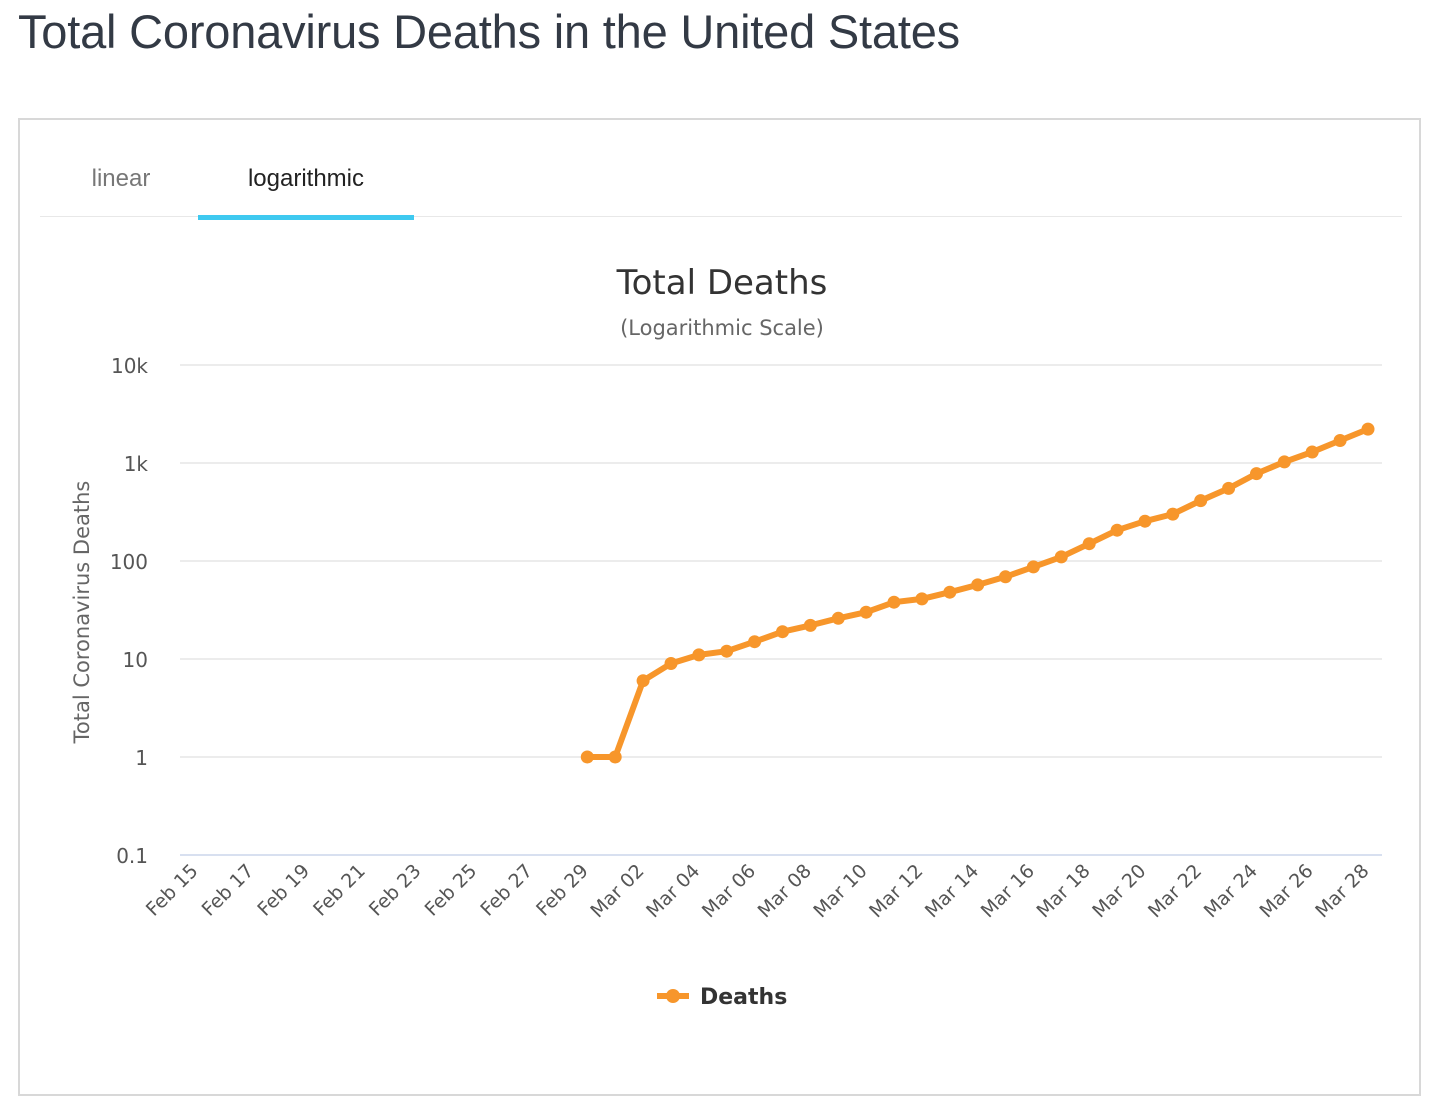 The height and width of the screenshot is (1114, 1454). I want to click on x-tick-label: Feb 27, so click(506, 890).